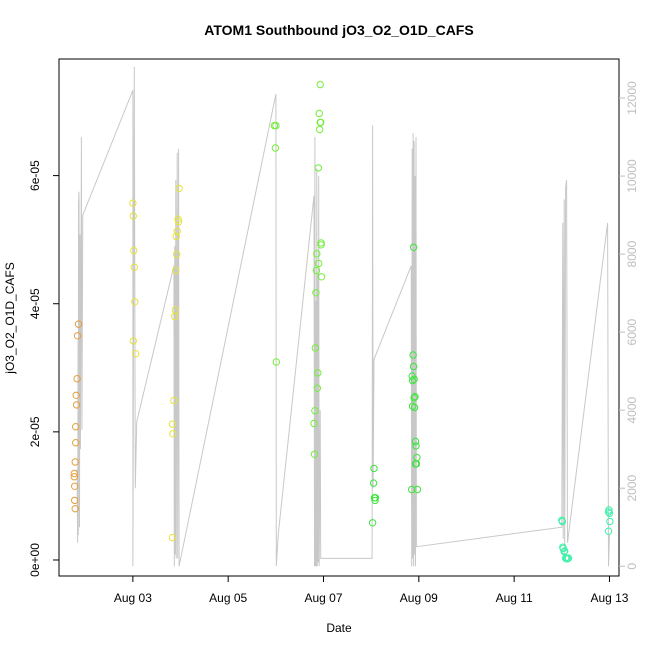 This screenshot has width=650, height=650. I want to click on y2-tick-label: 10000, so click(632, 176).